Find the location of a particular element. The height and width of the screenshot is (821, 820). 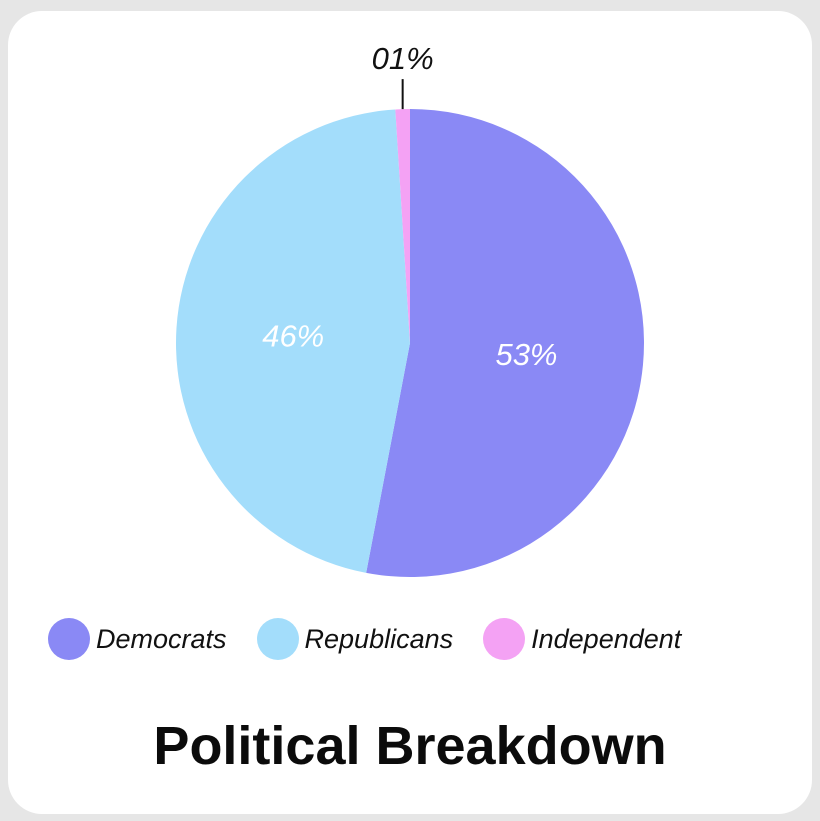

legend-item-republicans: Republicans is located at coordinates (355, 639).